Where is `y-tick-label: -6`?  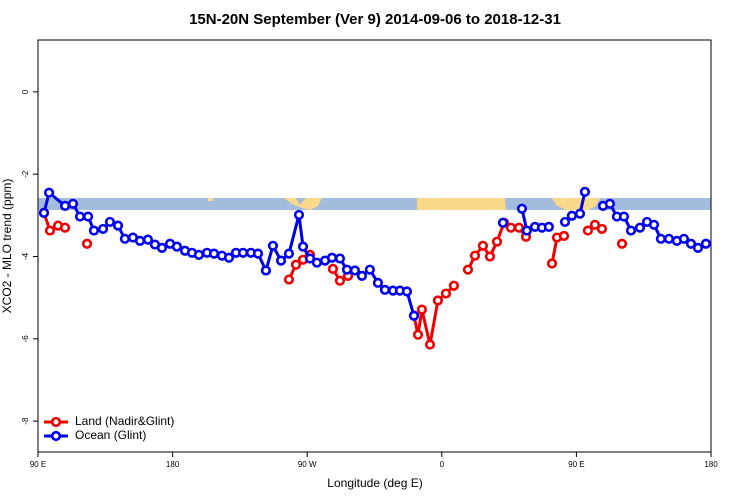 y-tick-label: -6 is located at coordinates (25, 339).